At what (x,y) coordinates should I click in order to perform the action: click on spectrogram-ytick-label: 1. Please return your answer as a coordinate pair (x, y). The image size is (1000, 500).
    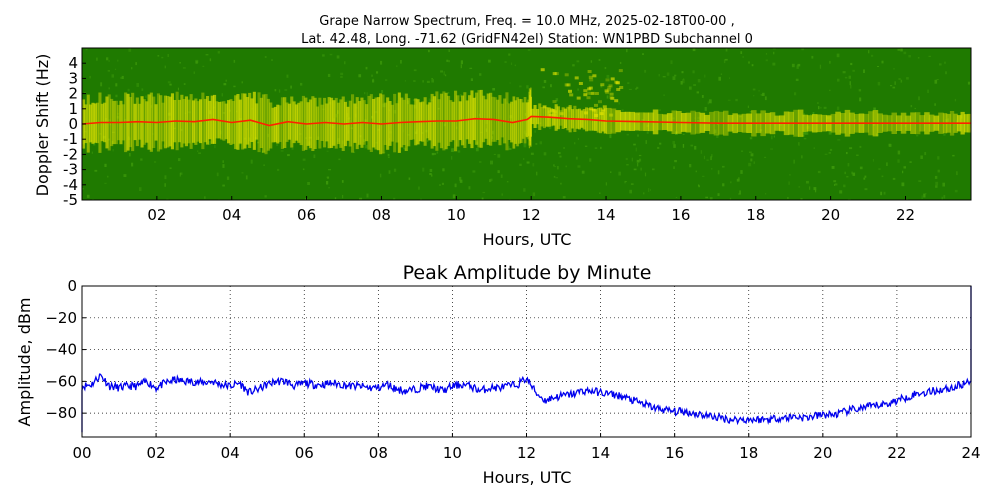
    Looking at the image, I should click on (73, 109).